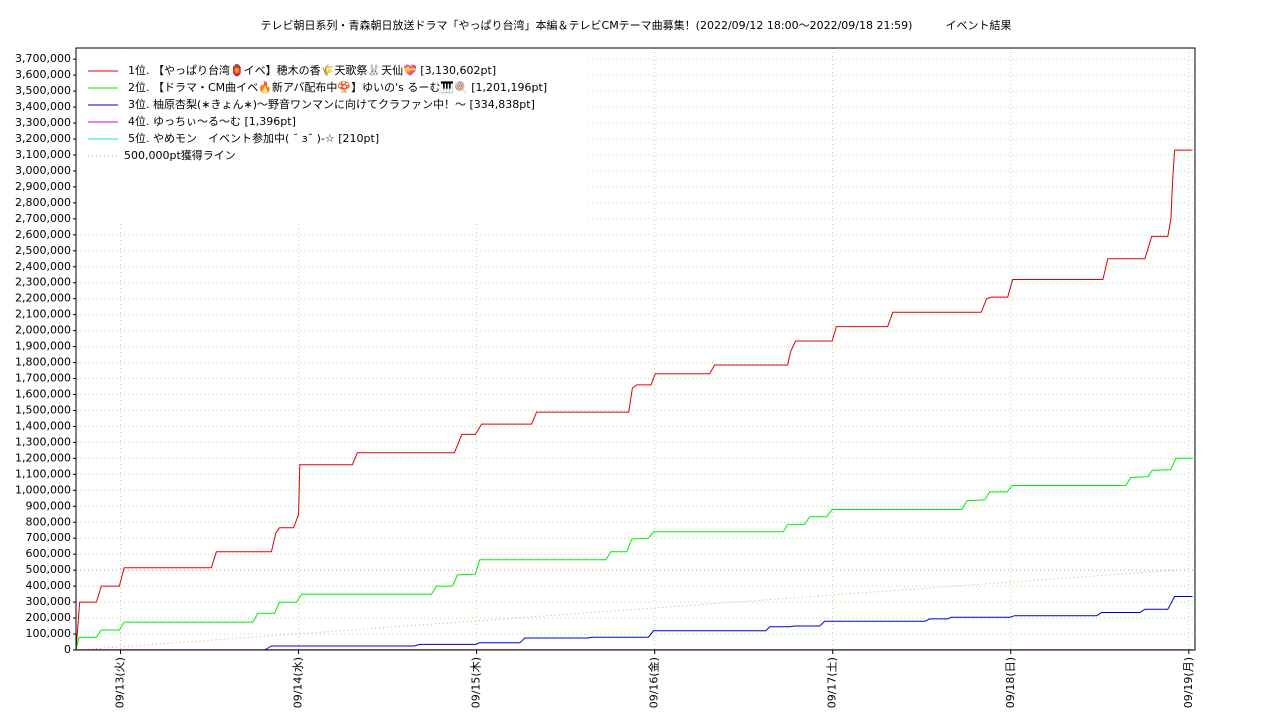  I want to click on y-tick-label: 3,600,000, so click(43, 74).